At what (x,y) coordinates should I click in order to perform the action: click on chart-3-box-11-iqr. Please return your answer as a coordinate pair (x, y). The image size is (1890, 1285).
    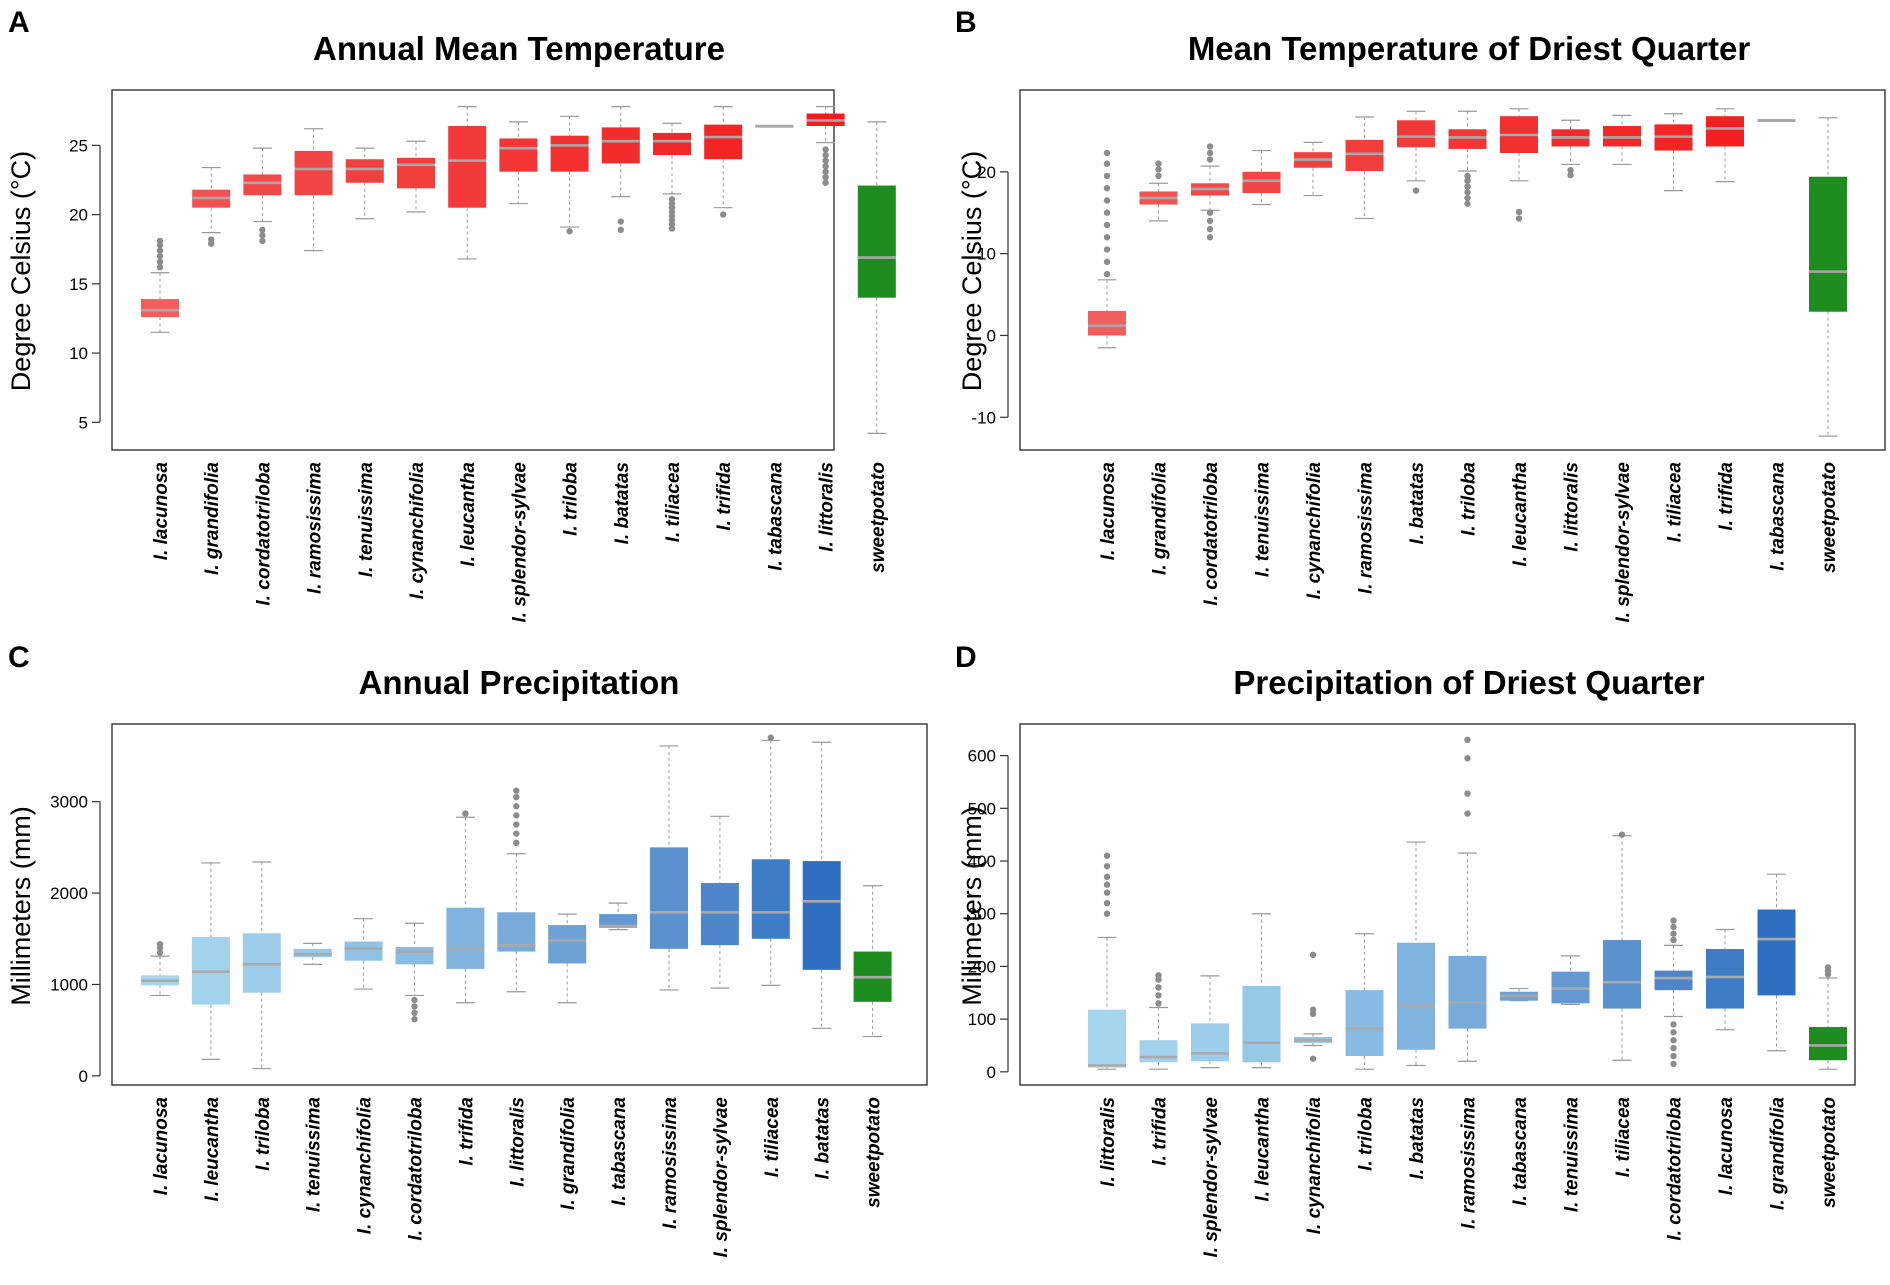
    Looking at the image, I should click on (1673, 980).